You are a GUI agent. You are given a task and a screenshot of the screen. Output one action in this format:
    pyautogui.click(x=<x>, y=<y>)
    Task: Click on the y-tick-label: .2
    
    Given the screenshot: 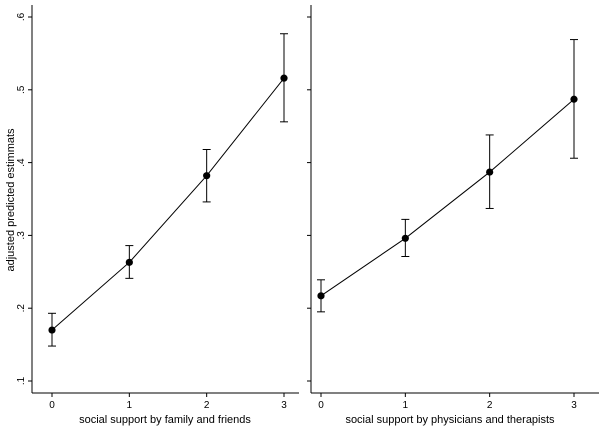 What is the action you would take?
    pyautogui.click(x=21, y=308)
    